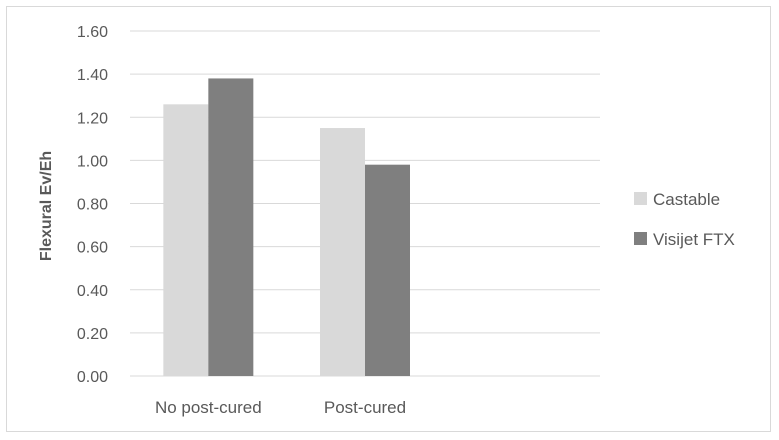  I want to click on y-axis-title: Flexural Ev/Eh, so click(46, 206).